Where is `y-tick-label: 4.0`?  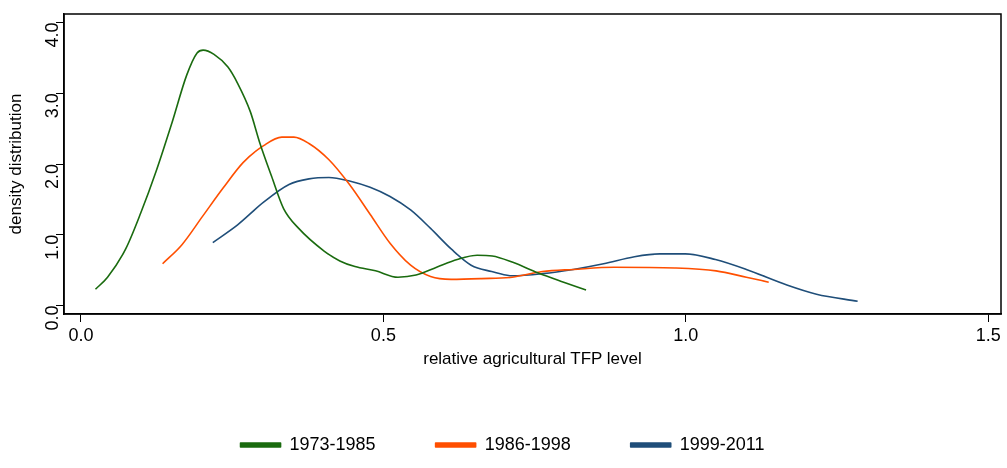
y-tick-label: 4.0 is located at coordinates (51, 35).